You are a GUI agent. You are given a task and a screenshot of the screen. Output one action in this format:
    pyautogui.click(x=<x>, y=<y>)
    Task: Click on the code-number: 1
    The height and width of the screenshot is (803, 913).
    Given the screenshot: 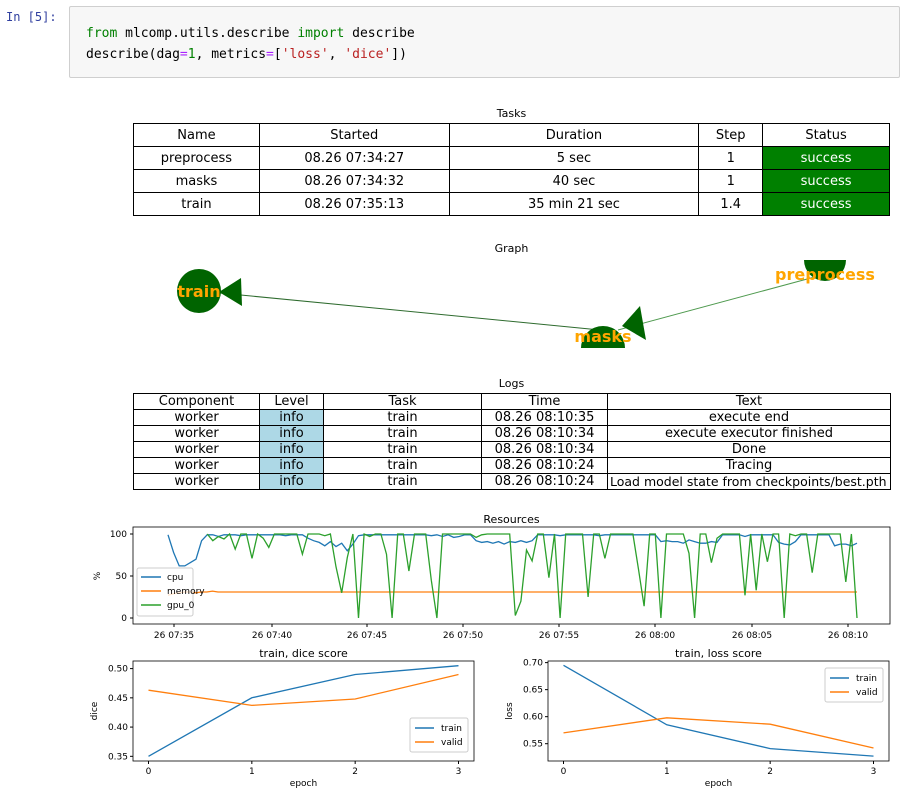 What is the action you would take?
    pyautogui.click(x=191, y=54)
    